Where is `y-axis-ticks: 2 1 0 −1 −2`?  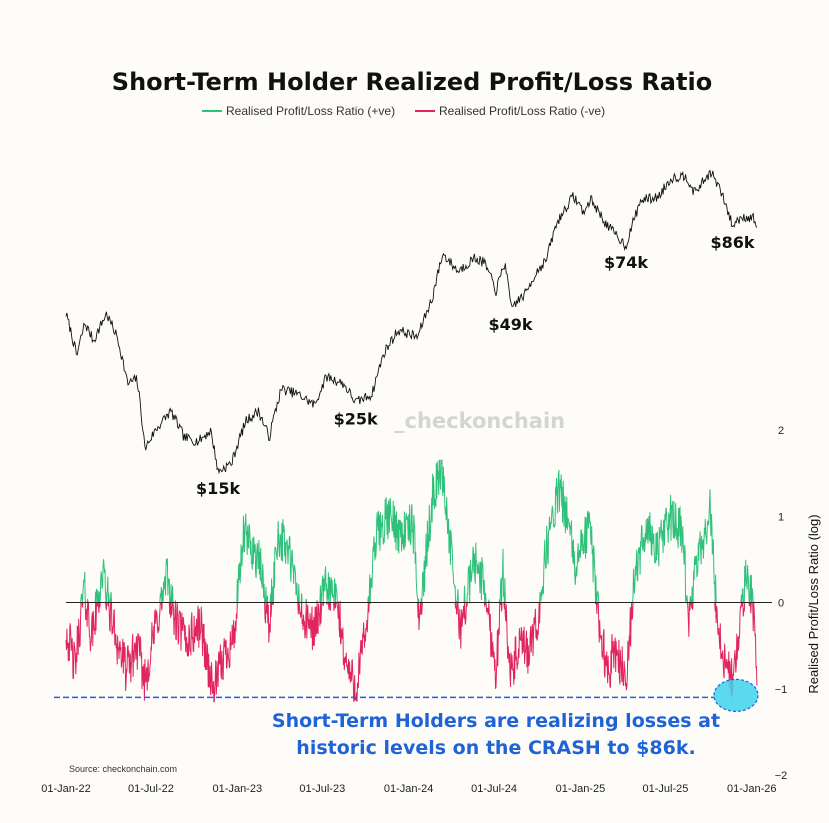 y-axis-ticks: 2 1 0 −1 −2 is located at coordinates (781, 603).